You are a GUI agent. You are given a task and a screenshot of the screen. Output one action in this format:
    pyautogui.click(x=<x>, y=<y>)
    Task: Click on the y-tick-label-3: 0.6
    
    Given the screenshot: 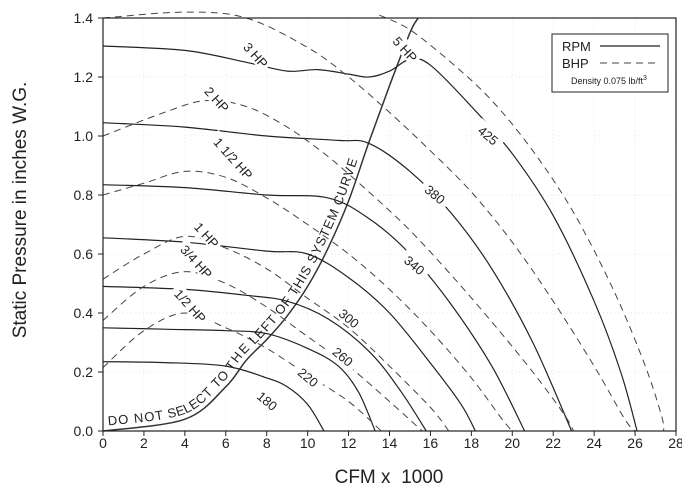 What is the action you would take?
    pyautogui.click(x=84, y=254)
    